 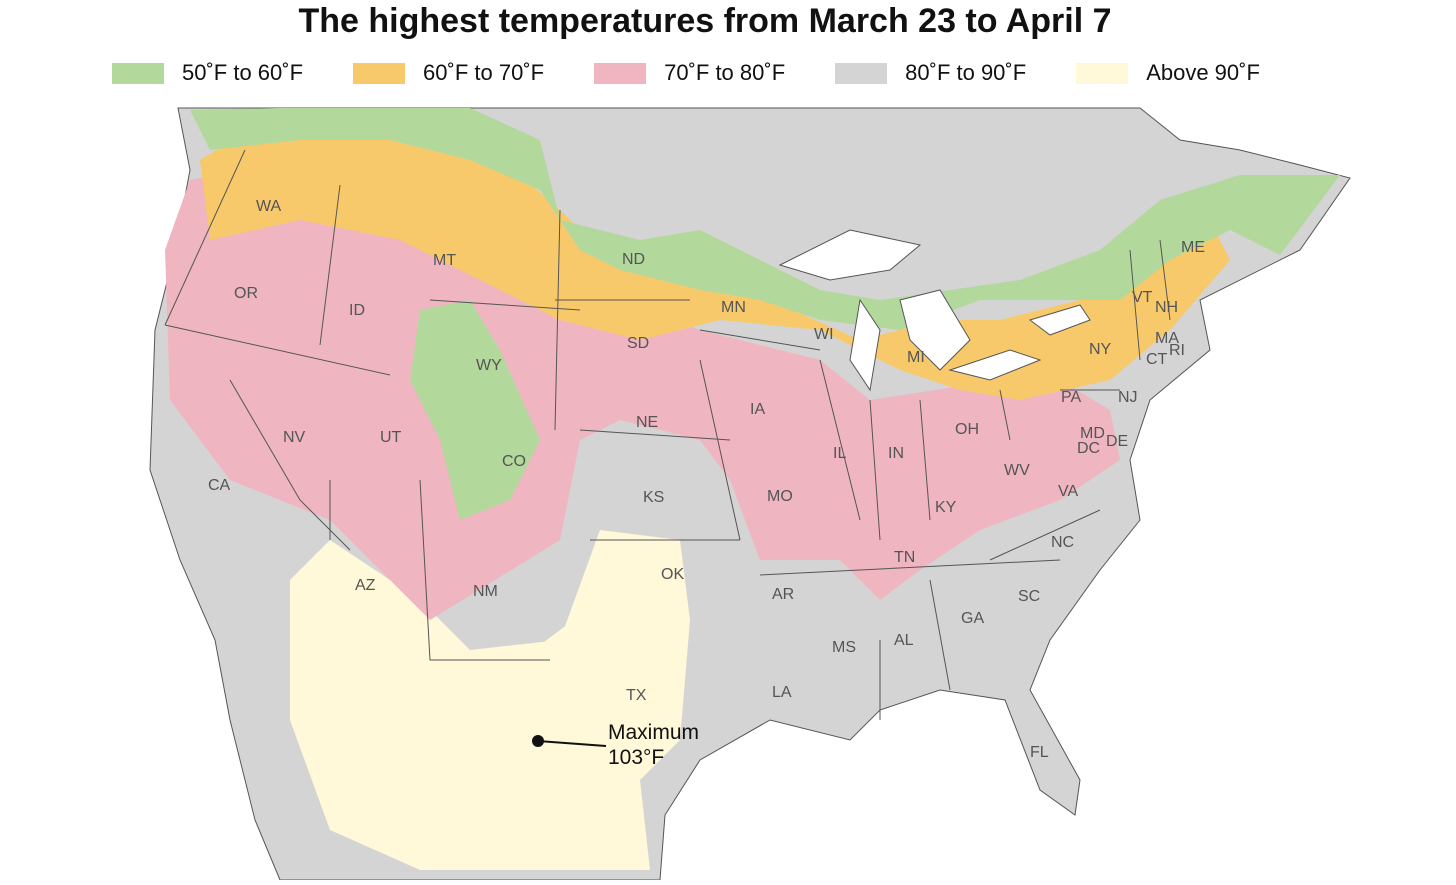 What do you see at coordinates (934, 310) in the screenshot?
I see `great-lakes` at bounding box center [934, 310].